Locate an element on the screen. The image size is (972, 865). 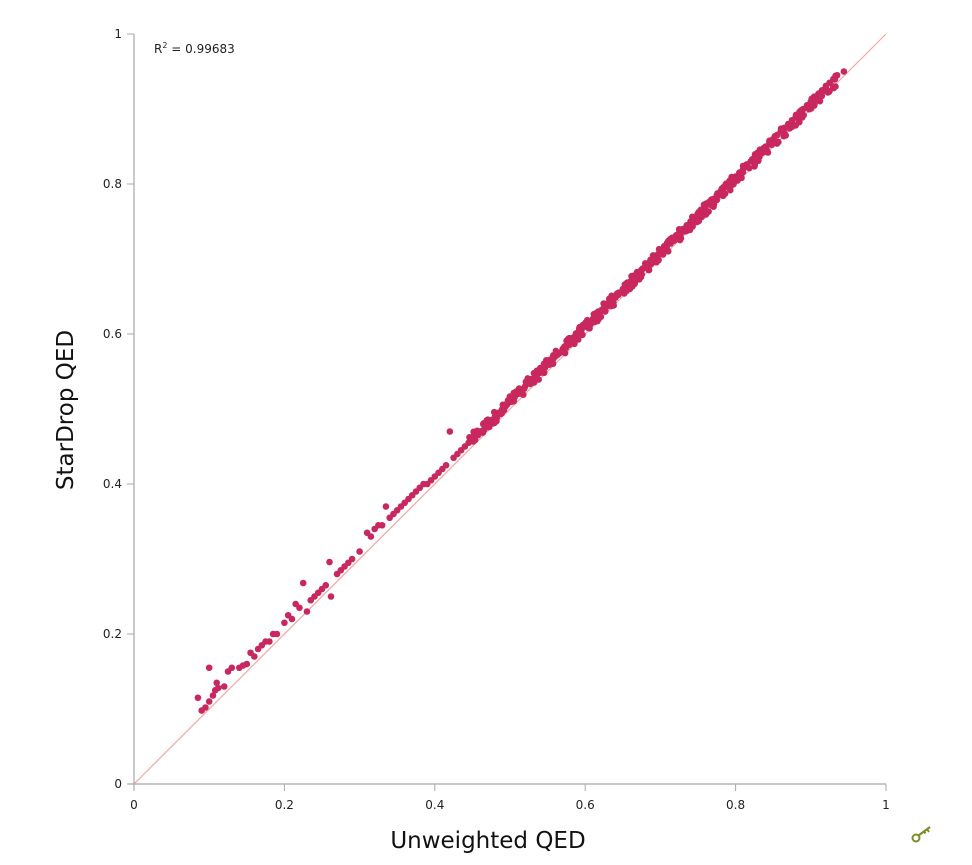
y-tick-label: 0.6 is located at coordinates (112, 334).